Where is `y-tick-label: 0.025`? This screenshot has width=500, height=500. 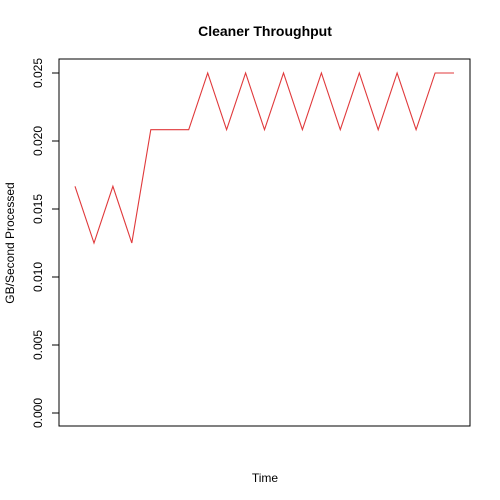
y-tick-label: 0.025 is located at coordinates (38, 73).